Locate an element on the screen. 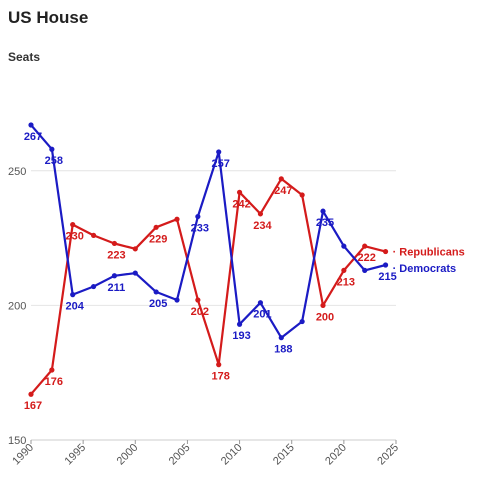 The width and height of the screenshot is (477, 482). data-label-democrats-2012: 201 is located at coordinates (262, 315).